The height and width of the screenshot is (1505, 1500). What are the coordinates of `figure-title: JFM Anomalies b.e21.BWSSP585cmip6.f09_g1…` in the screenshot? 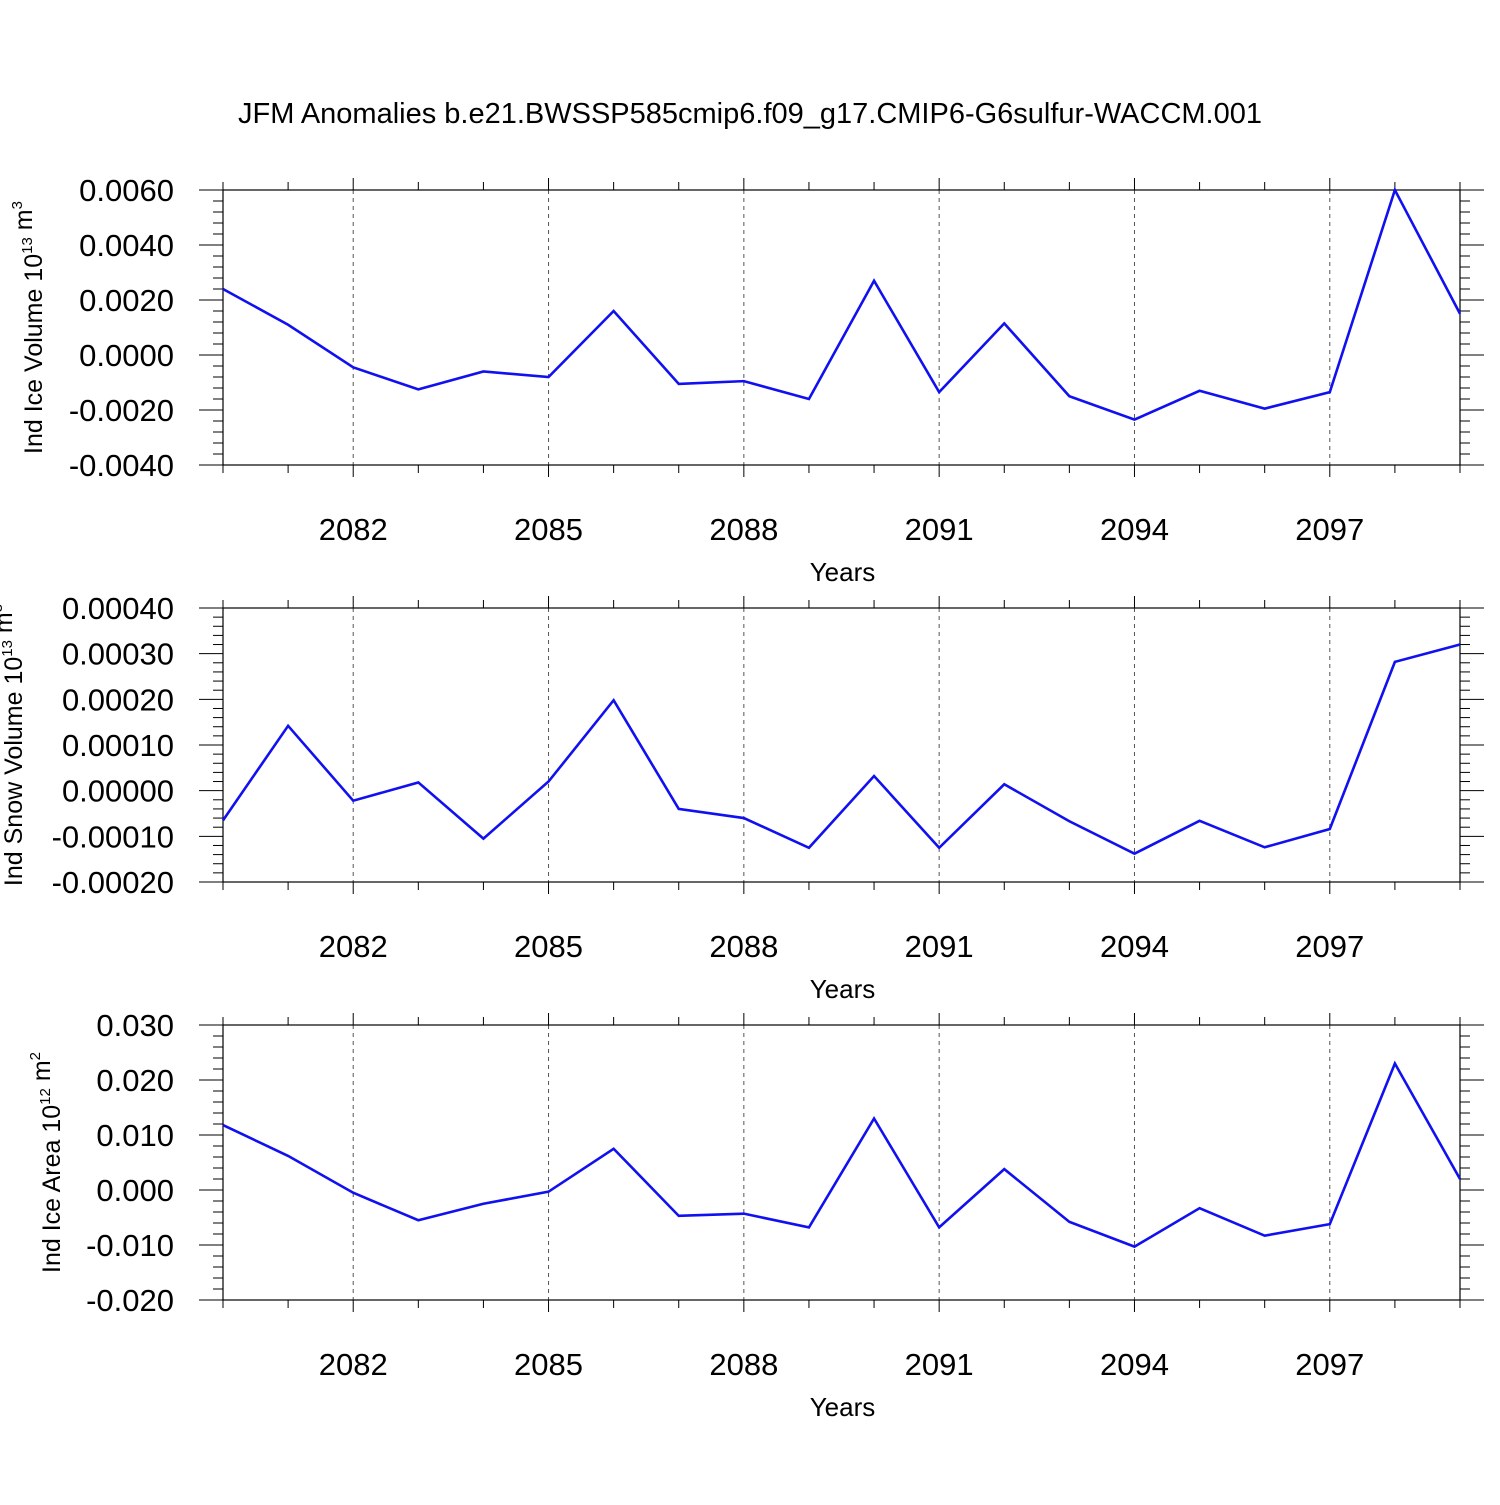 It's located at (750, 114).